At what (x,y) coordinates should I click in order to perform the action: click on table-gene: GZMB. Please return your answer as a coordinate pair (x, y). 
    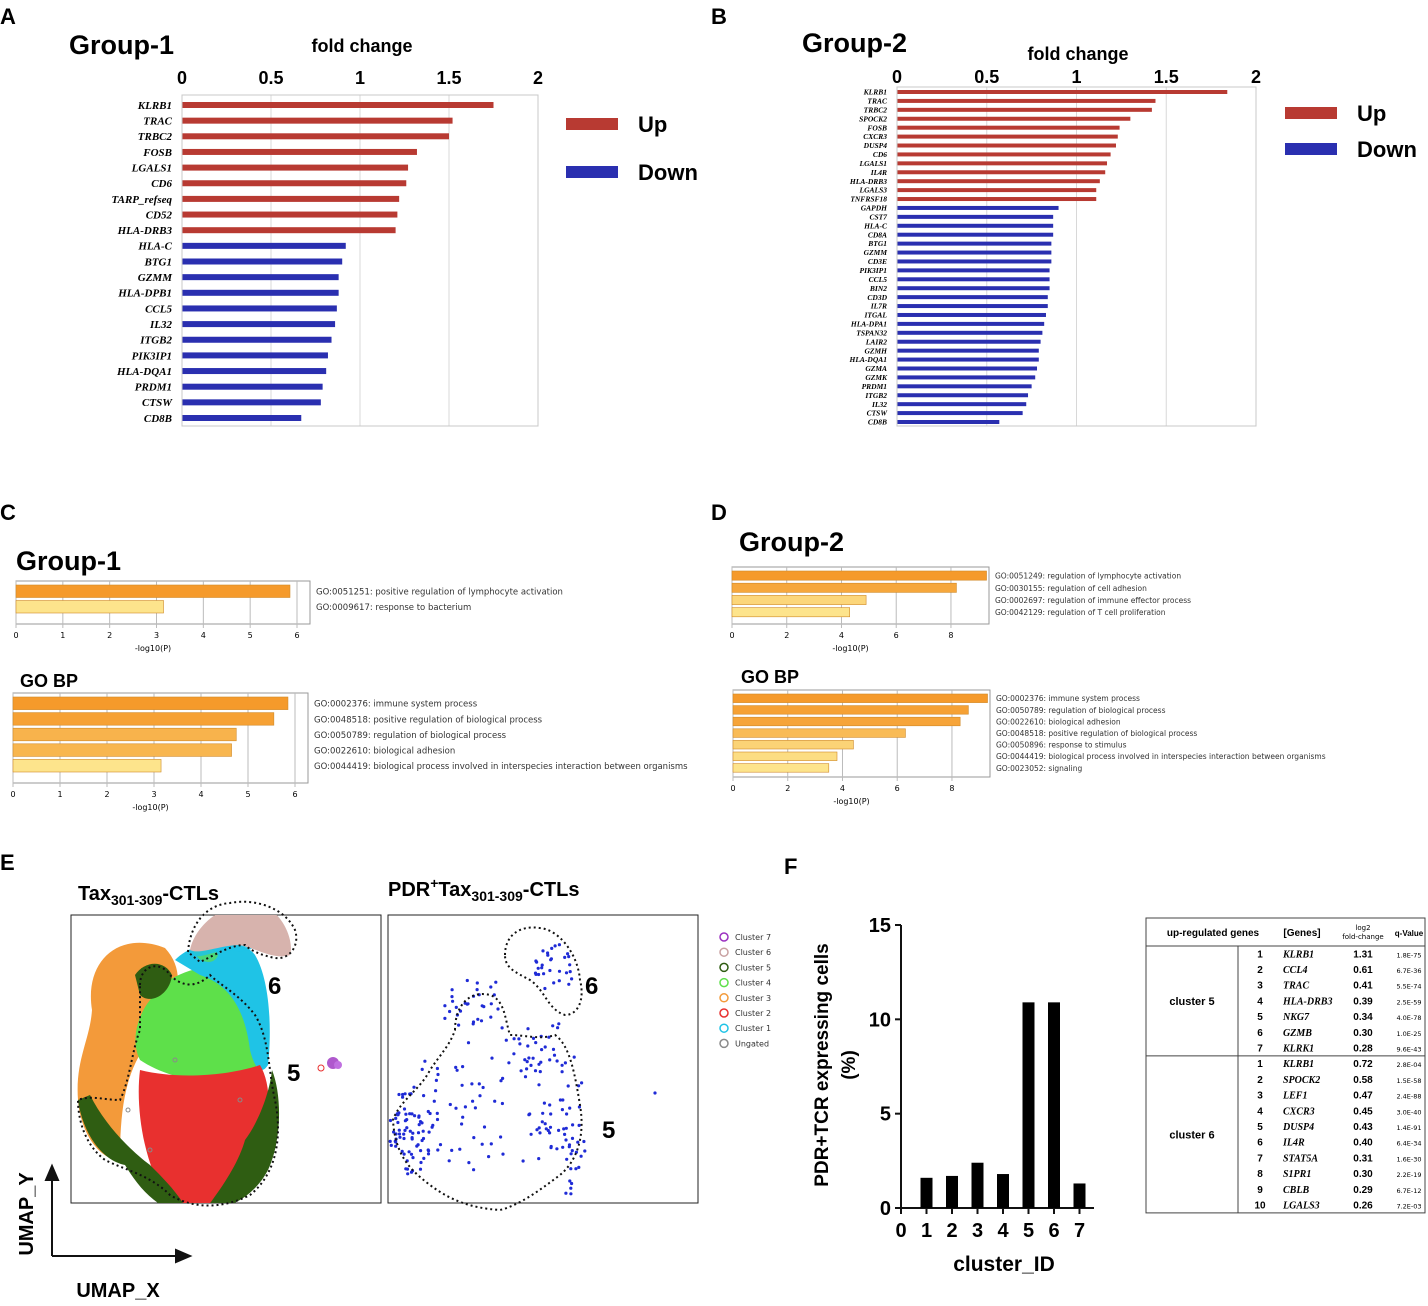
    Looking at the image, I should click on (1297, 1033).